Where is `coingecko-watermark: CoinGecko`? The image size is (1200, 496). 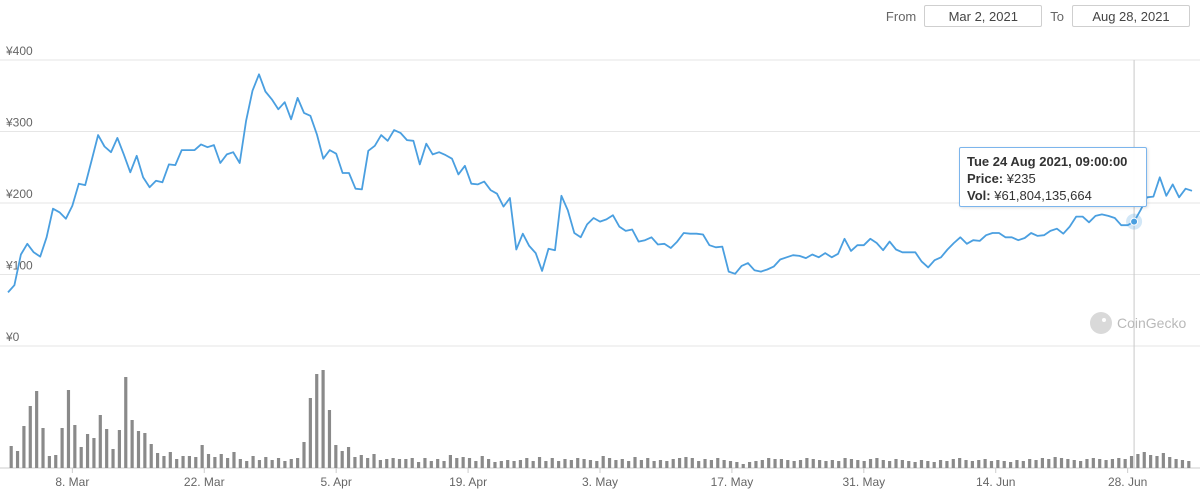
coingecko-watermark: CoinGecko is located at coordinates (1138, 323).